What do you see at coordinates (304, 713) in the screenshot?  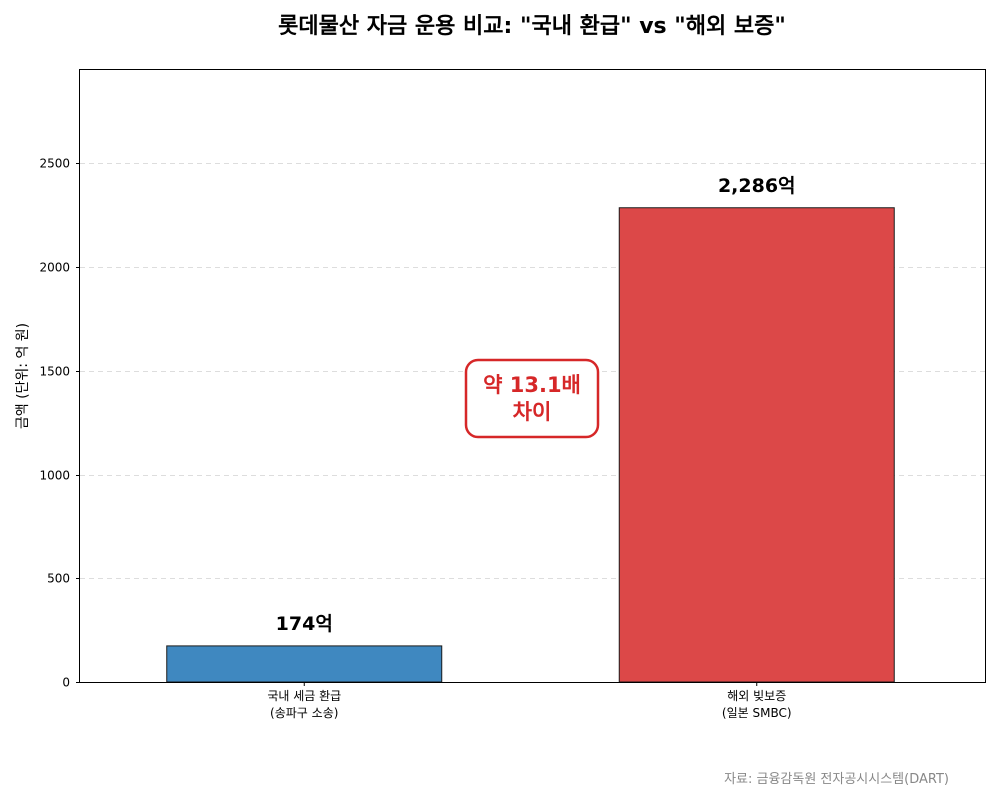 I see `x-tick-label-line2: (송파구 소송)` at bounding box center [304, 713].